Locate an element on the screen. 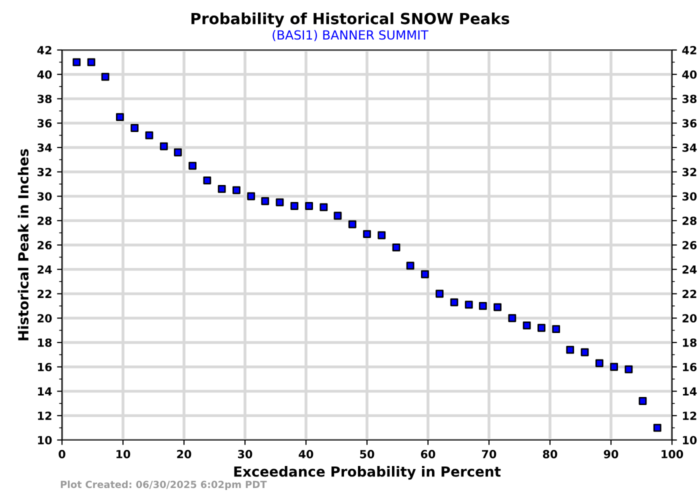 The height and width of the screenshot is (500, 700). y-tick-label: 18 is located at coordinates (45, 342).